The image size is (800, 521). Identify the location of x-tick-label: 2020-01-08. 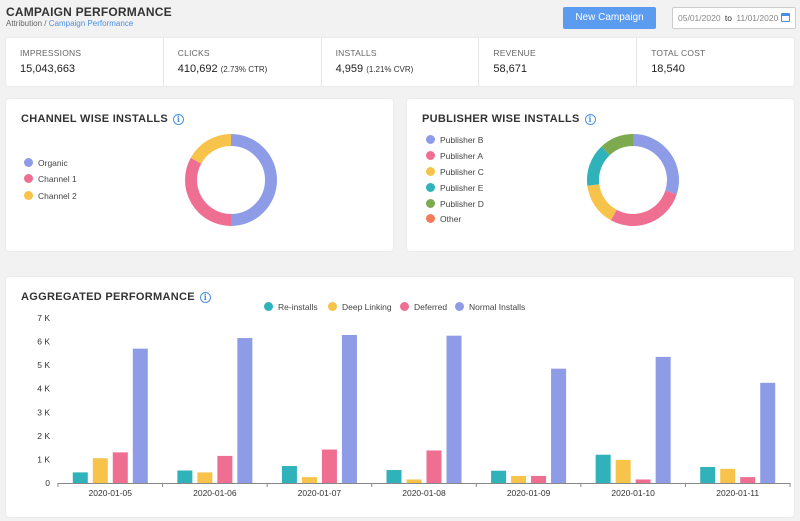
(424, 493).